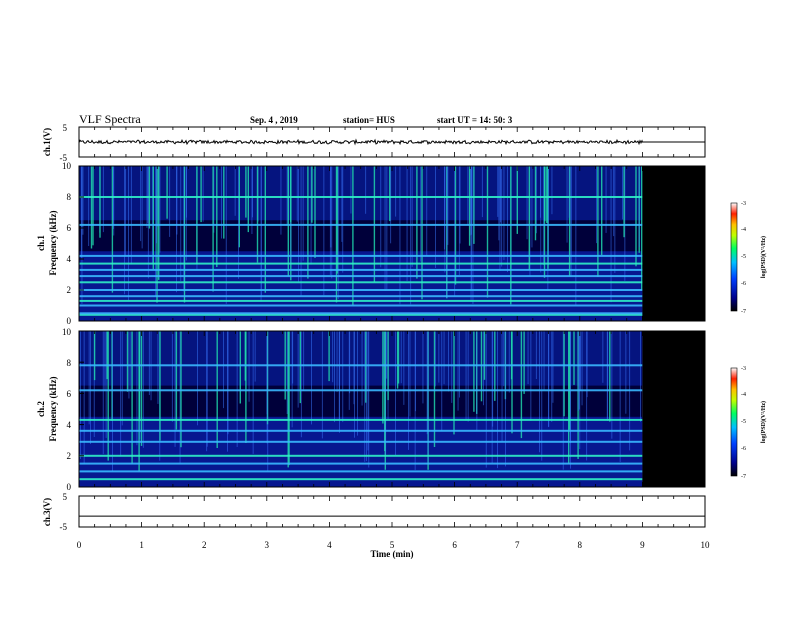 The height and width of the screenshot is (617, 792). Describe the element at coordinates (141, 545) in the screenshot. I see `x-tick-label: 1` at that location.